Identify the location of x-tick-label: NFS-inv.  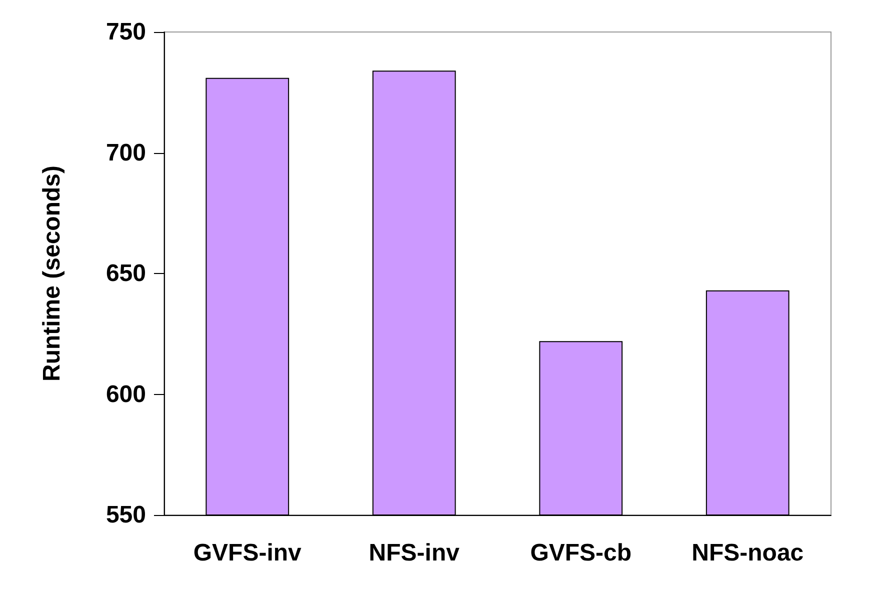
(414, 553).